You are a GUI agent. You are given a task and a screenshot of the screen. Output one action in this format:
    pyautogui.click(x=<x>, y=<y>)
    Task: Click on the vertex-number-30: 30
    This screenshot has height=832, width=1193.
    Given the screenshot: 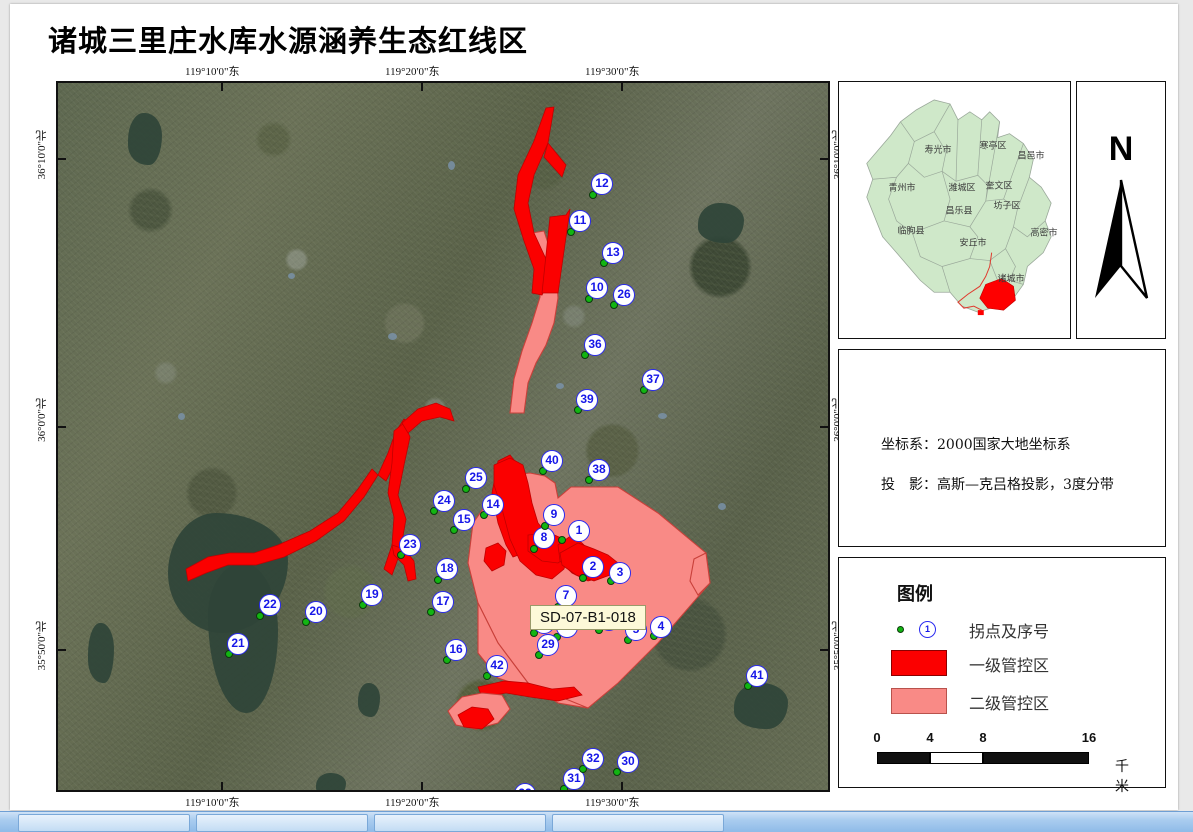 What is the action you would take?
    pyautogui.click(x=628, y=762)
    